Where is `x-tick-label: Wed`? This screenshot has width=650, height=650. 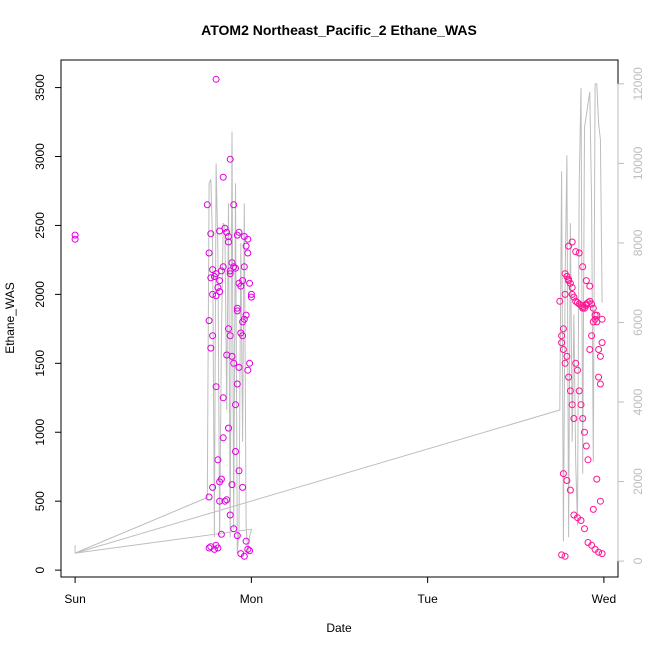
x-tick-label: Wed is located at coordinates (604, 599).